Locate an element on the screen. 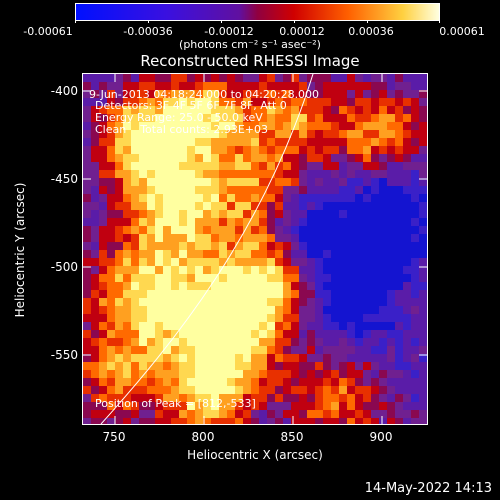 This screenshot has height=500, width=500. detectors-text: Detectors: 3F 4F 5F 6F 7F 8F, Att 0 is located at coordinates (191, 105).